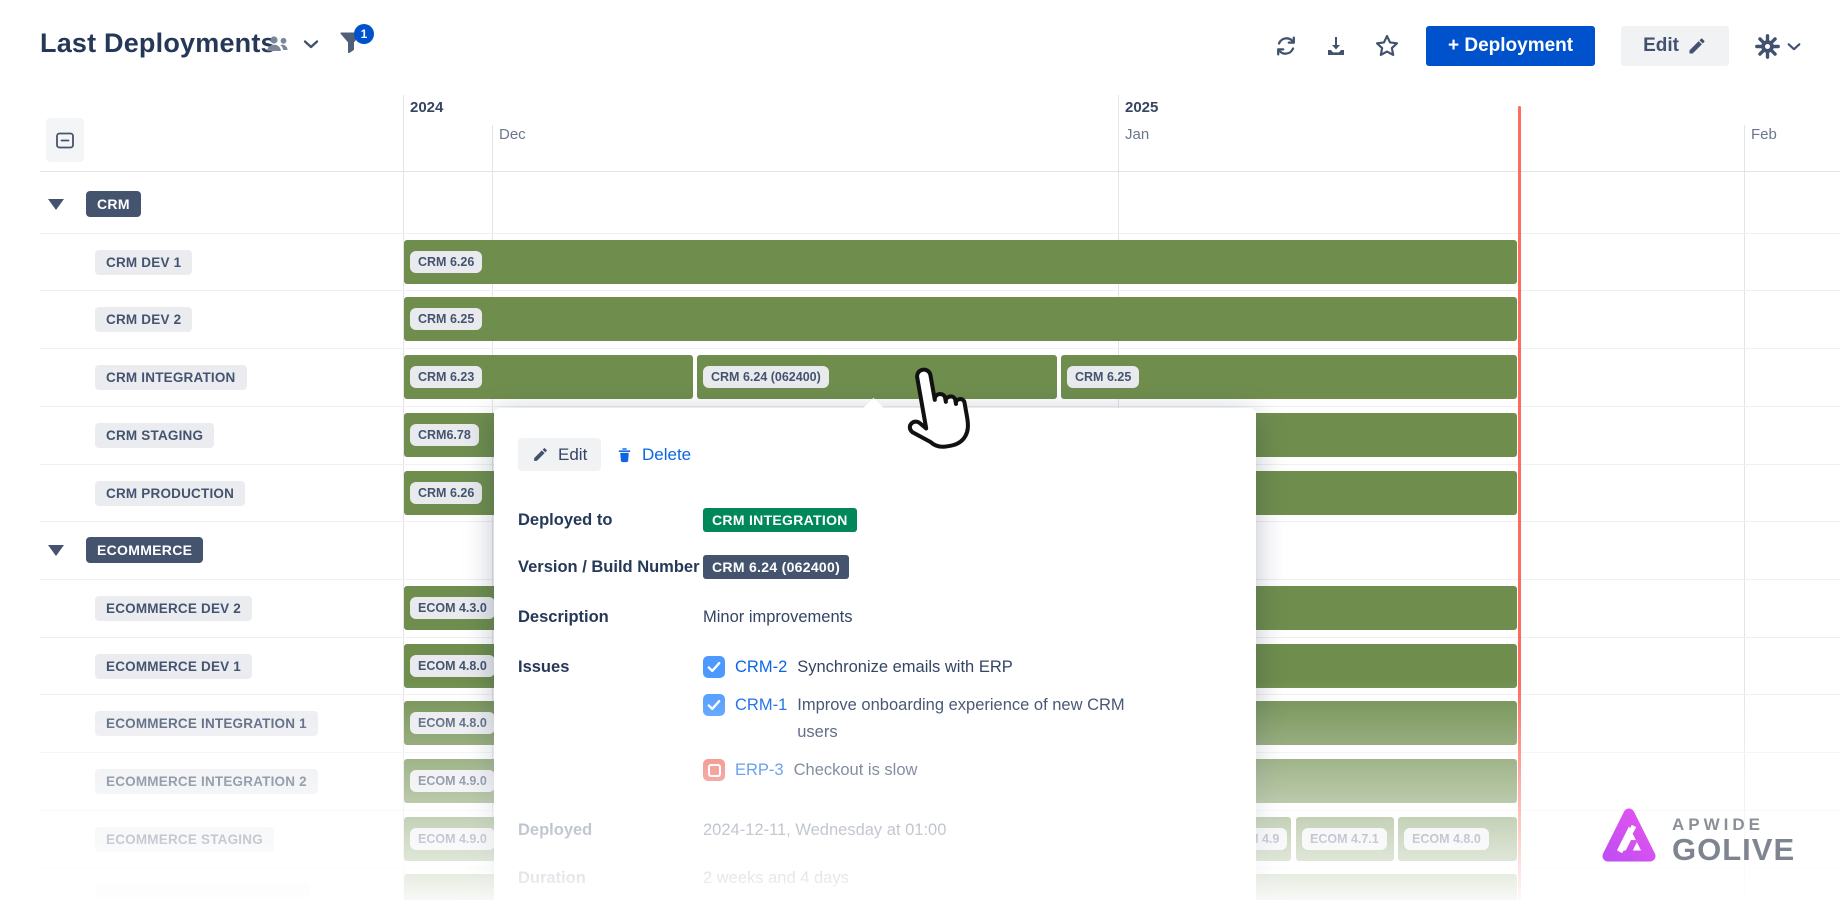 The width and height of the screenshot is (1840, 900). Describe the element at coordinates (512, 134) in the screenshot. I see `month-label: Dec` at that location.